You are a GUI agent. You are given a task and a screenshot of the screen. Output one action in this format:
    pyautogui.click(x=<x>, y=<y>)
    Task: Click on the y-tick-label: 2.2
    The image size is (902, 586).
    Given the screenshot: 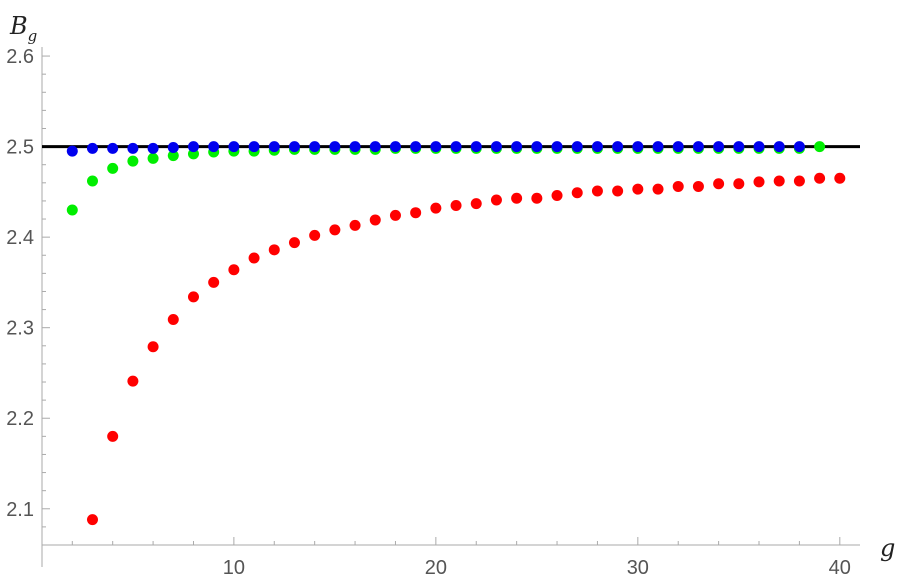 What is the action you would take?
    pyautogui.click(x=20, y=419)
    